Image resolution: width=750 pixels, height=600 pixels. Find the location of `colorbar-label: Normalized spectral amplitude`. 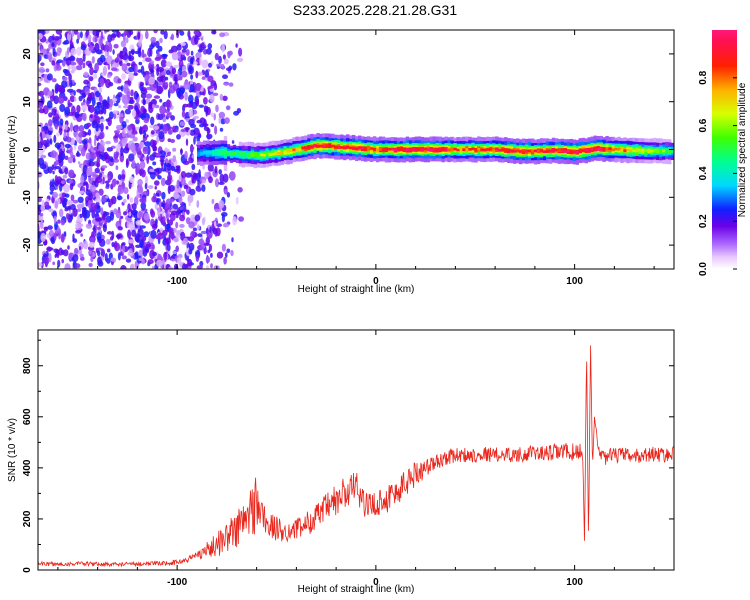

colorbar-label: Normalized spectral amplitude is located at coordinates (742, 149).